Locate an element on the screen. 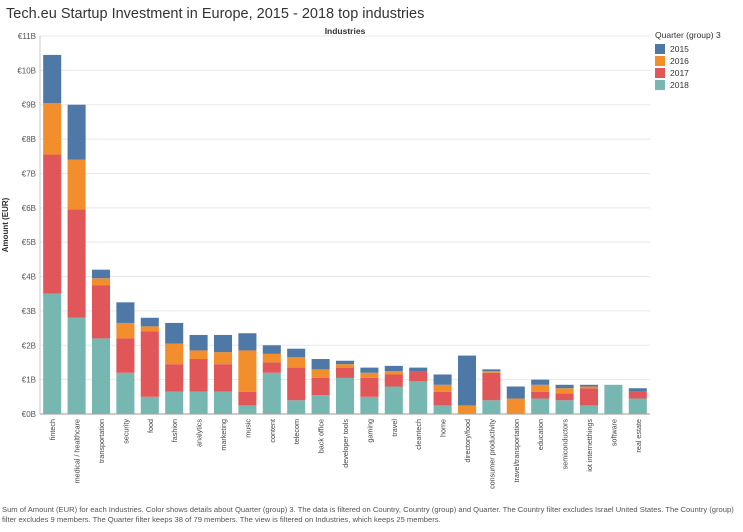  x-tick-label: food is located at coordinates (150, 426).